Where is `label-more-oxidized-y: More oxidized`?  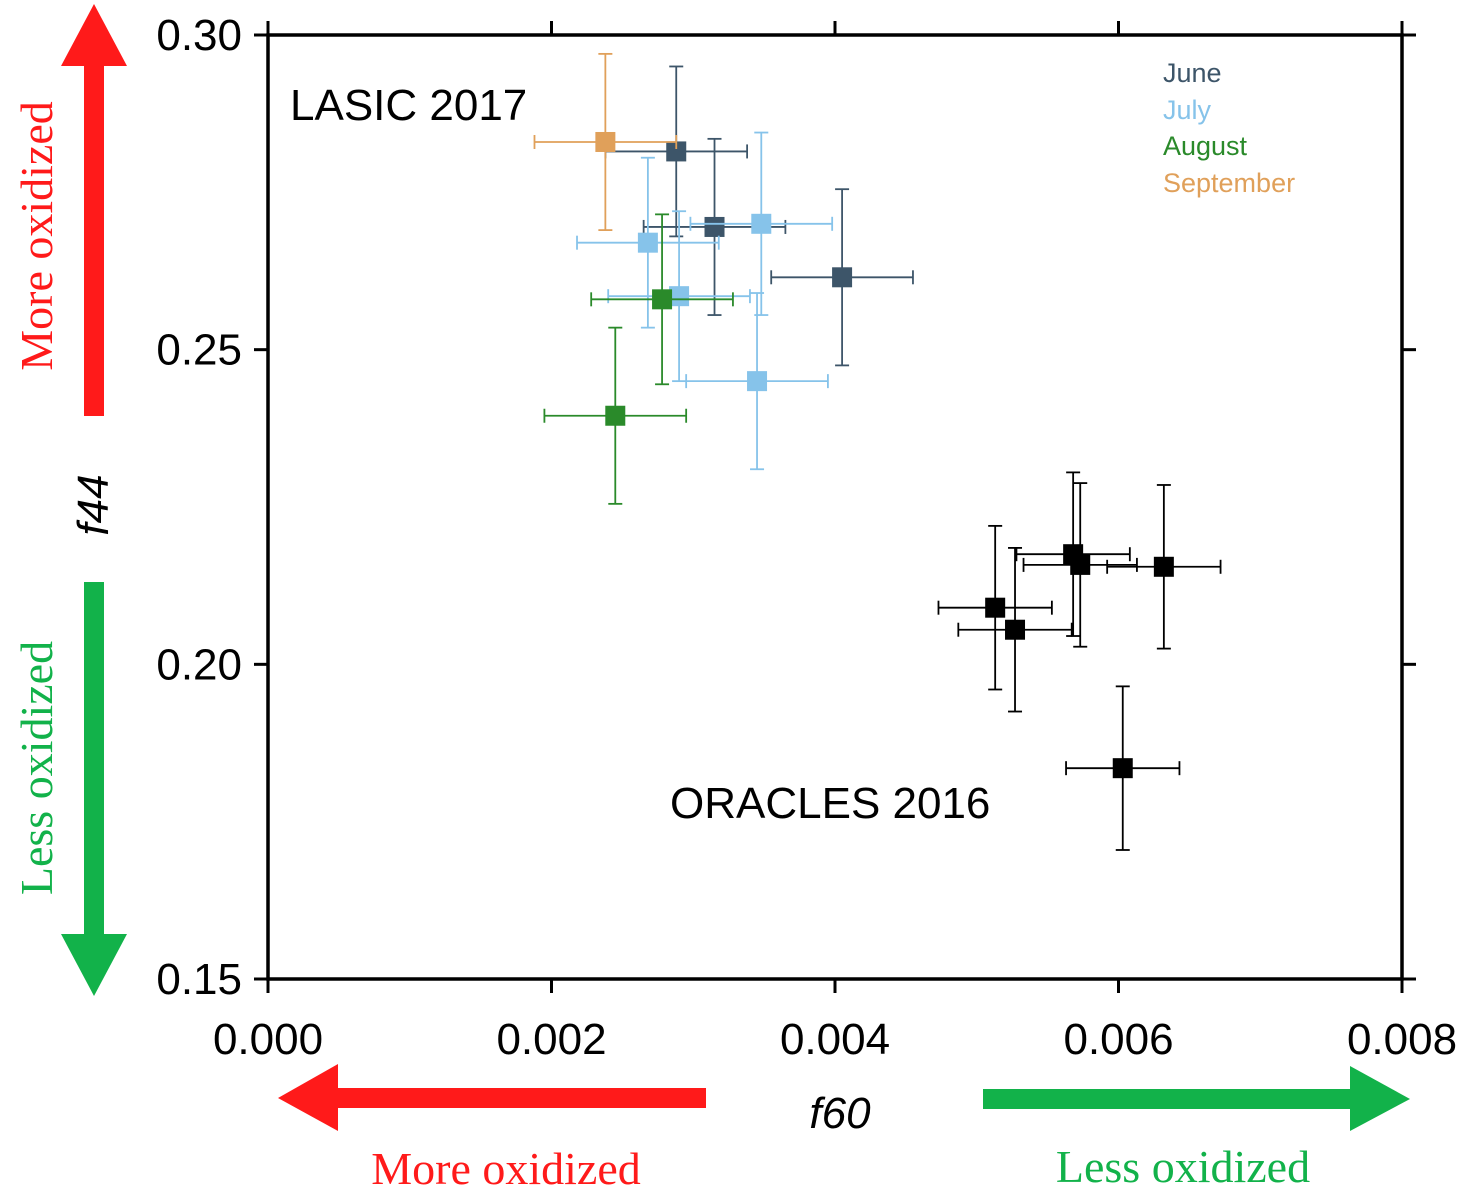 label-more-oxidized-y: More oxidized is located at coordinates (36, 236).